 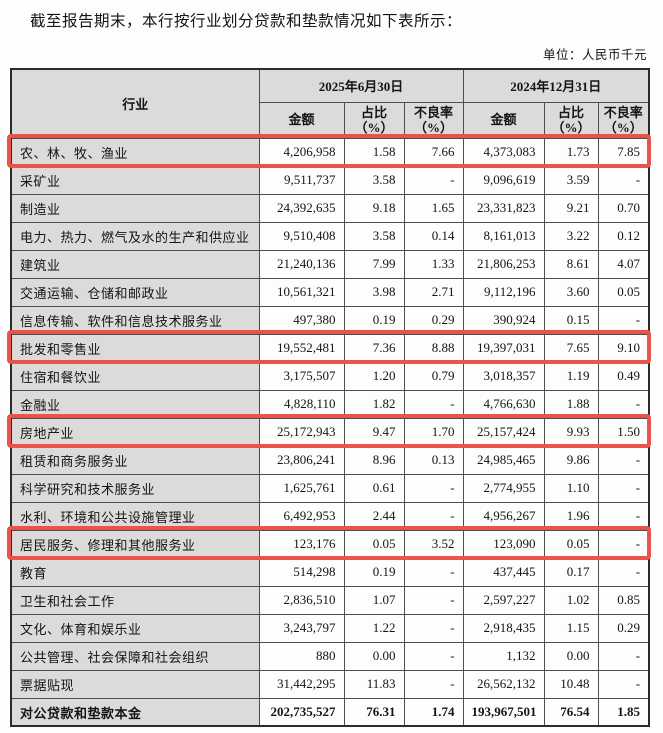 What do you see at coordinates (571, 432) in the screenshot?
I see `share-2024-cell: 9.93` at bounding box center [571, 432].